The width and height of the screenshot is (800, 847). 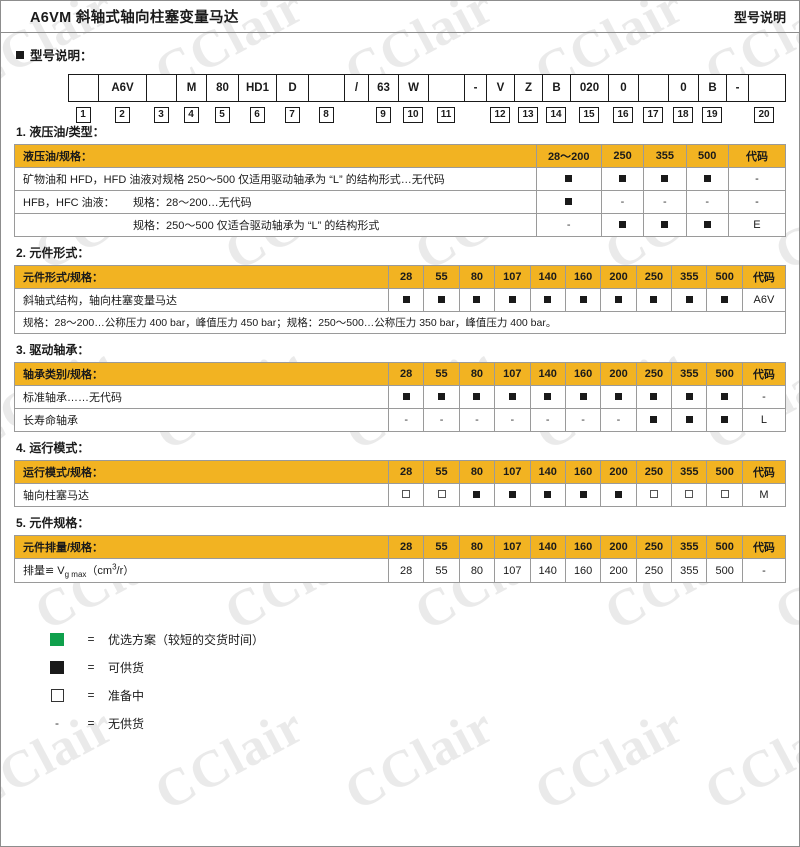 I want to click on availability-cell-140: -, so click(x=547, y=420).